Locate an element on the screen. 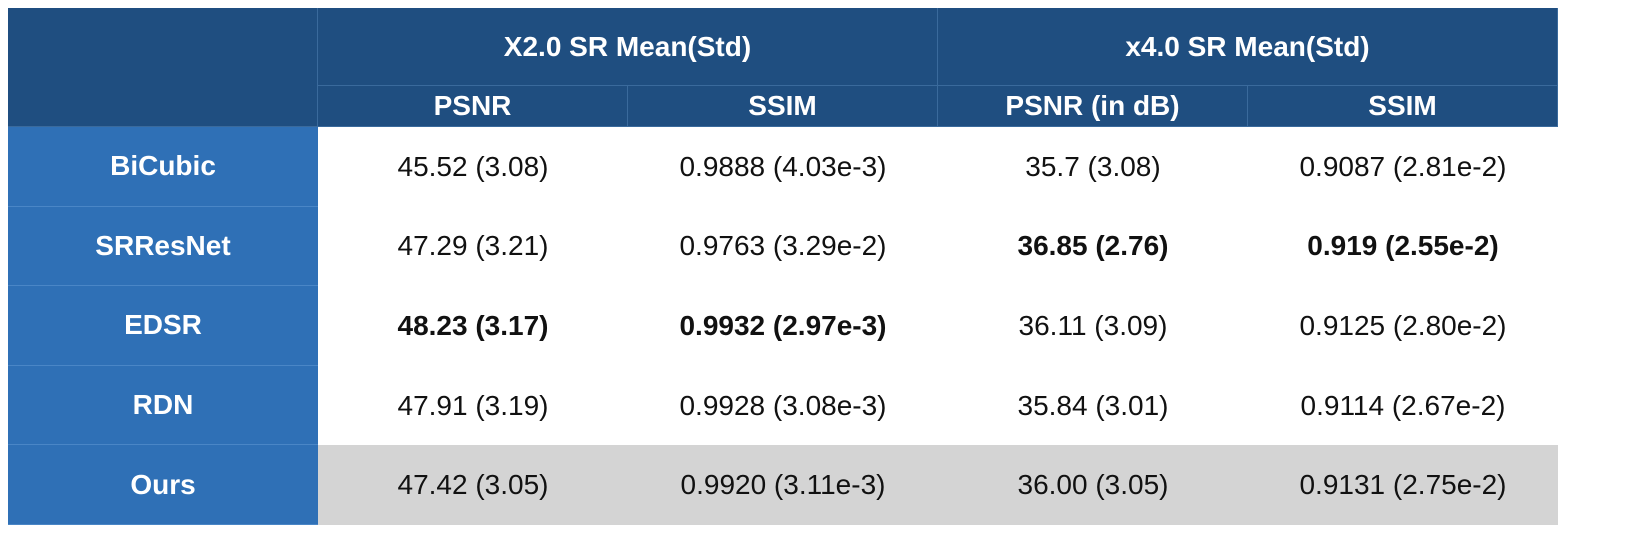  data-cell: 45.52 (3.08) is located at coordinates (473, 167).